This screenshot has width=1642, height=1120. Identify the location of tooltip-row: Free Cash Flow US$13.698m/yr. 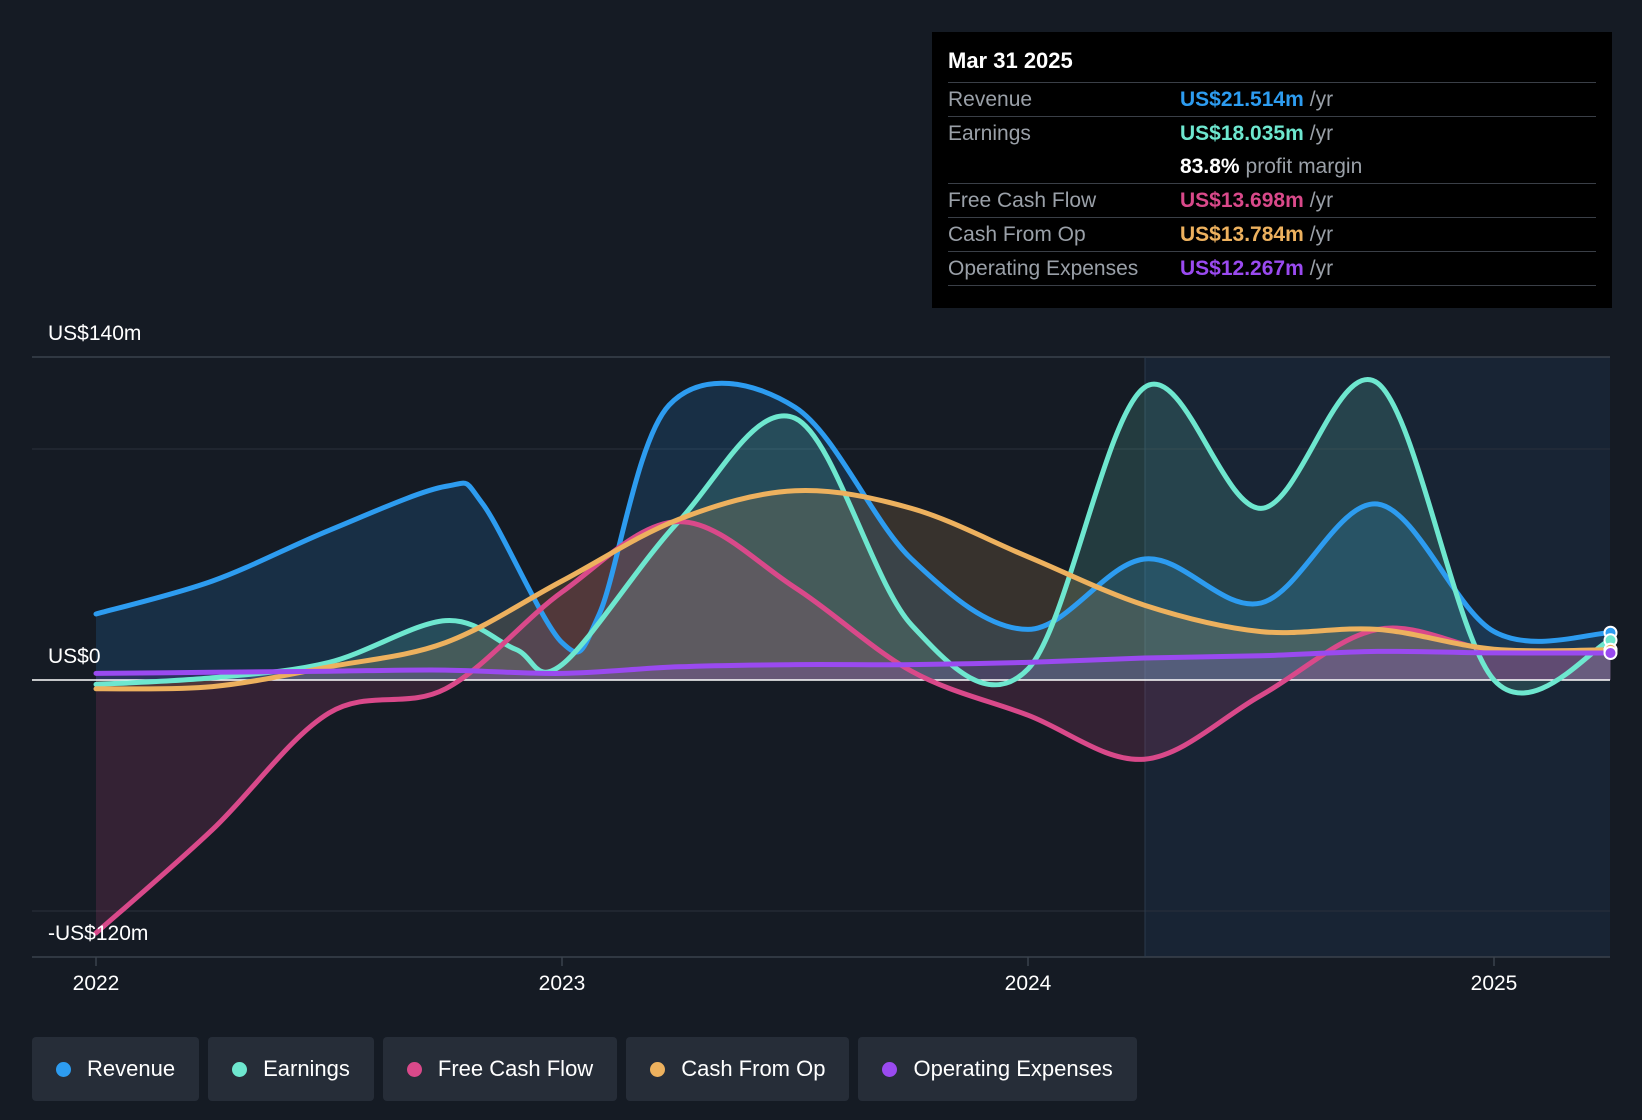
(1272, 200).